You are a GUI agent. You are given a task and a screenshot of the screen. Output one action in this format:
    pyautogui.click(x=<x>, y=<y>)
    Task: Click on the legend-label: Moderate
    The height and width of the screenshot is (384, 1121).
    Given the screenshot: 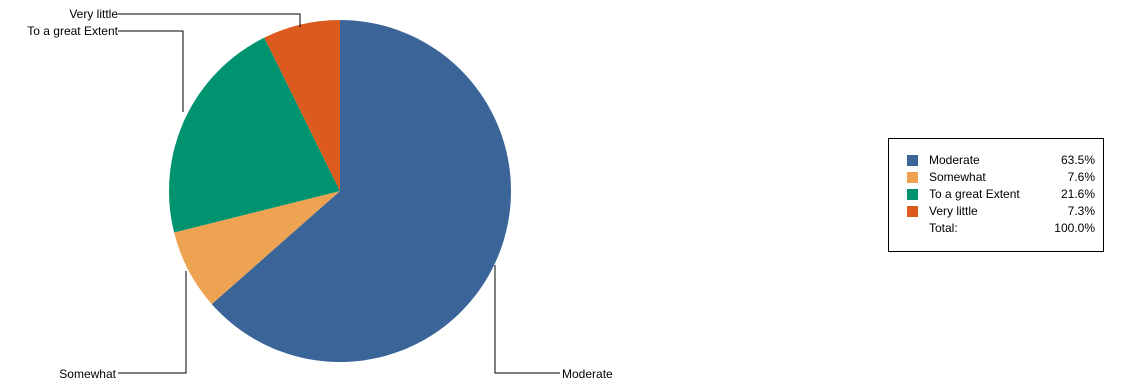 What is the action you would take?
    pyautogui.click(x=954, y=160)
    